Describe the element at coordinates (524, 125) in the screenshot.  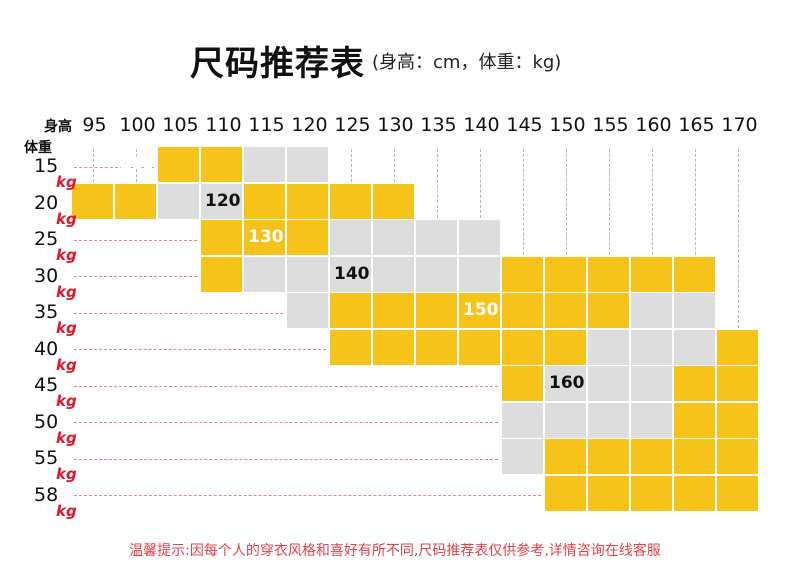
I see `height-column-label: 145` at that location.